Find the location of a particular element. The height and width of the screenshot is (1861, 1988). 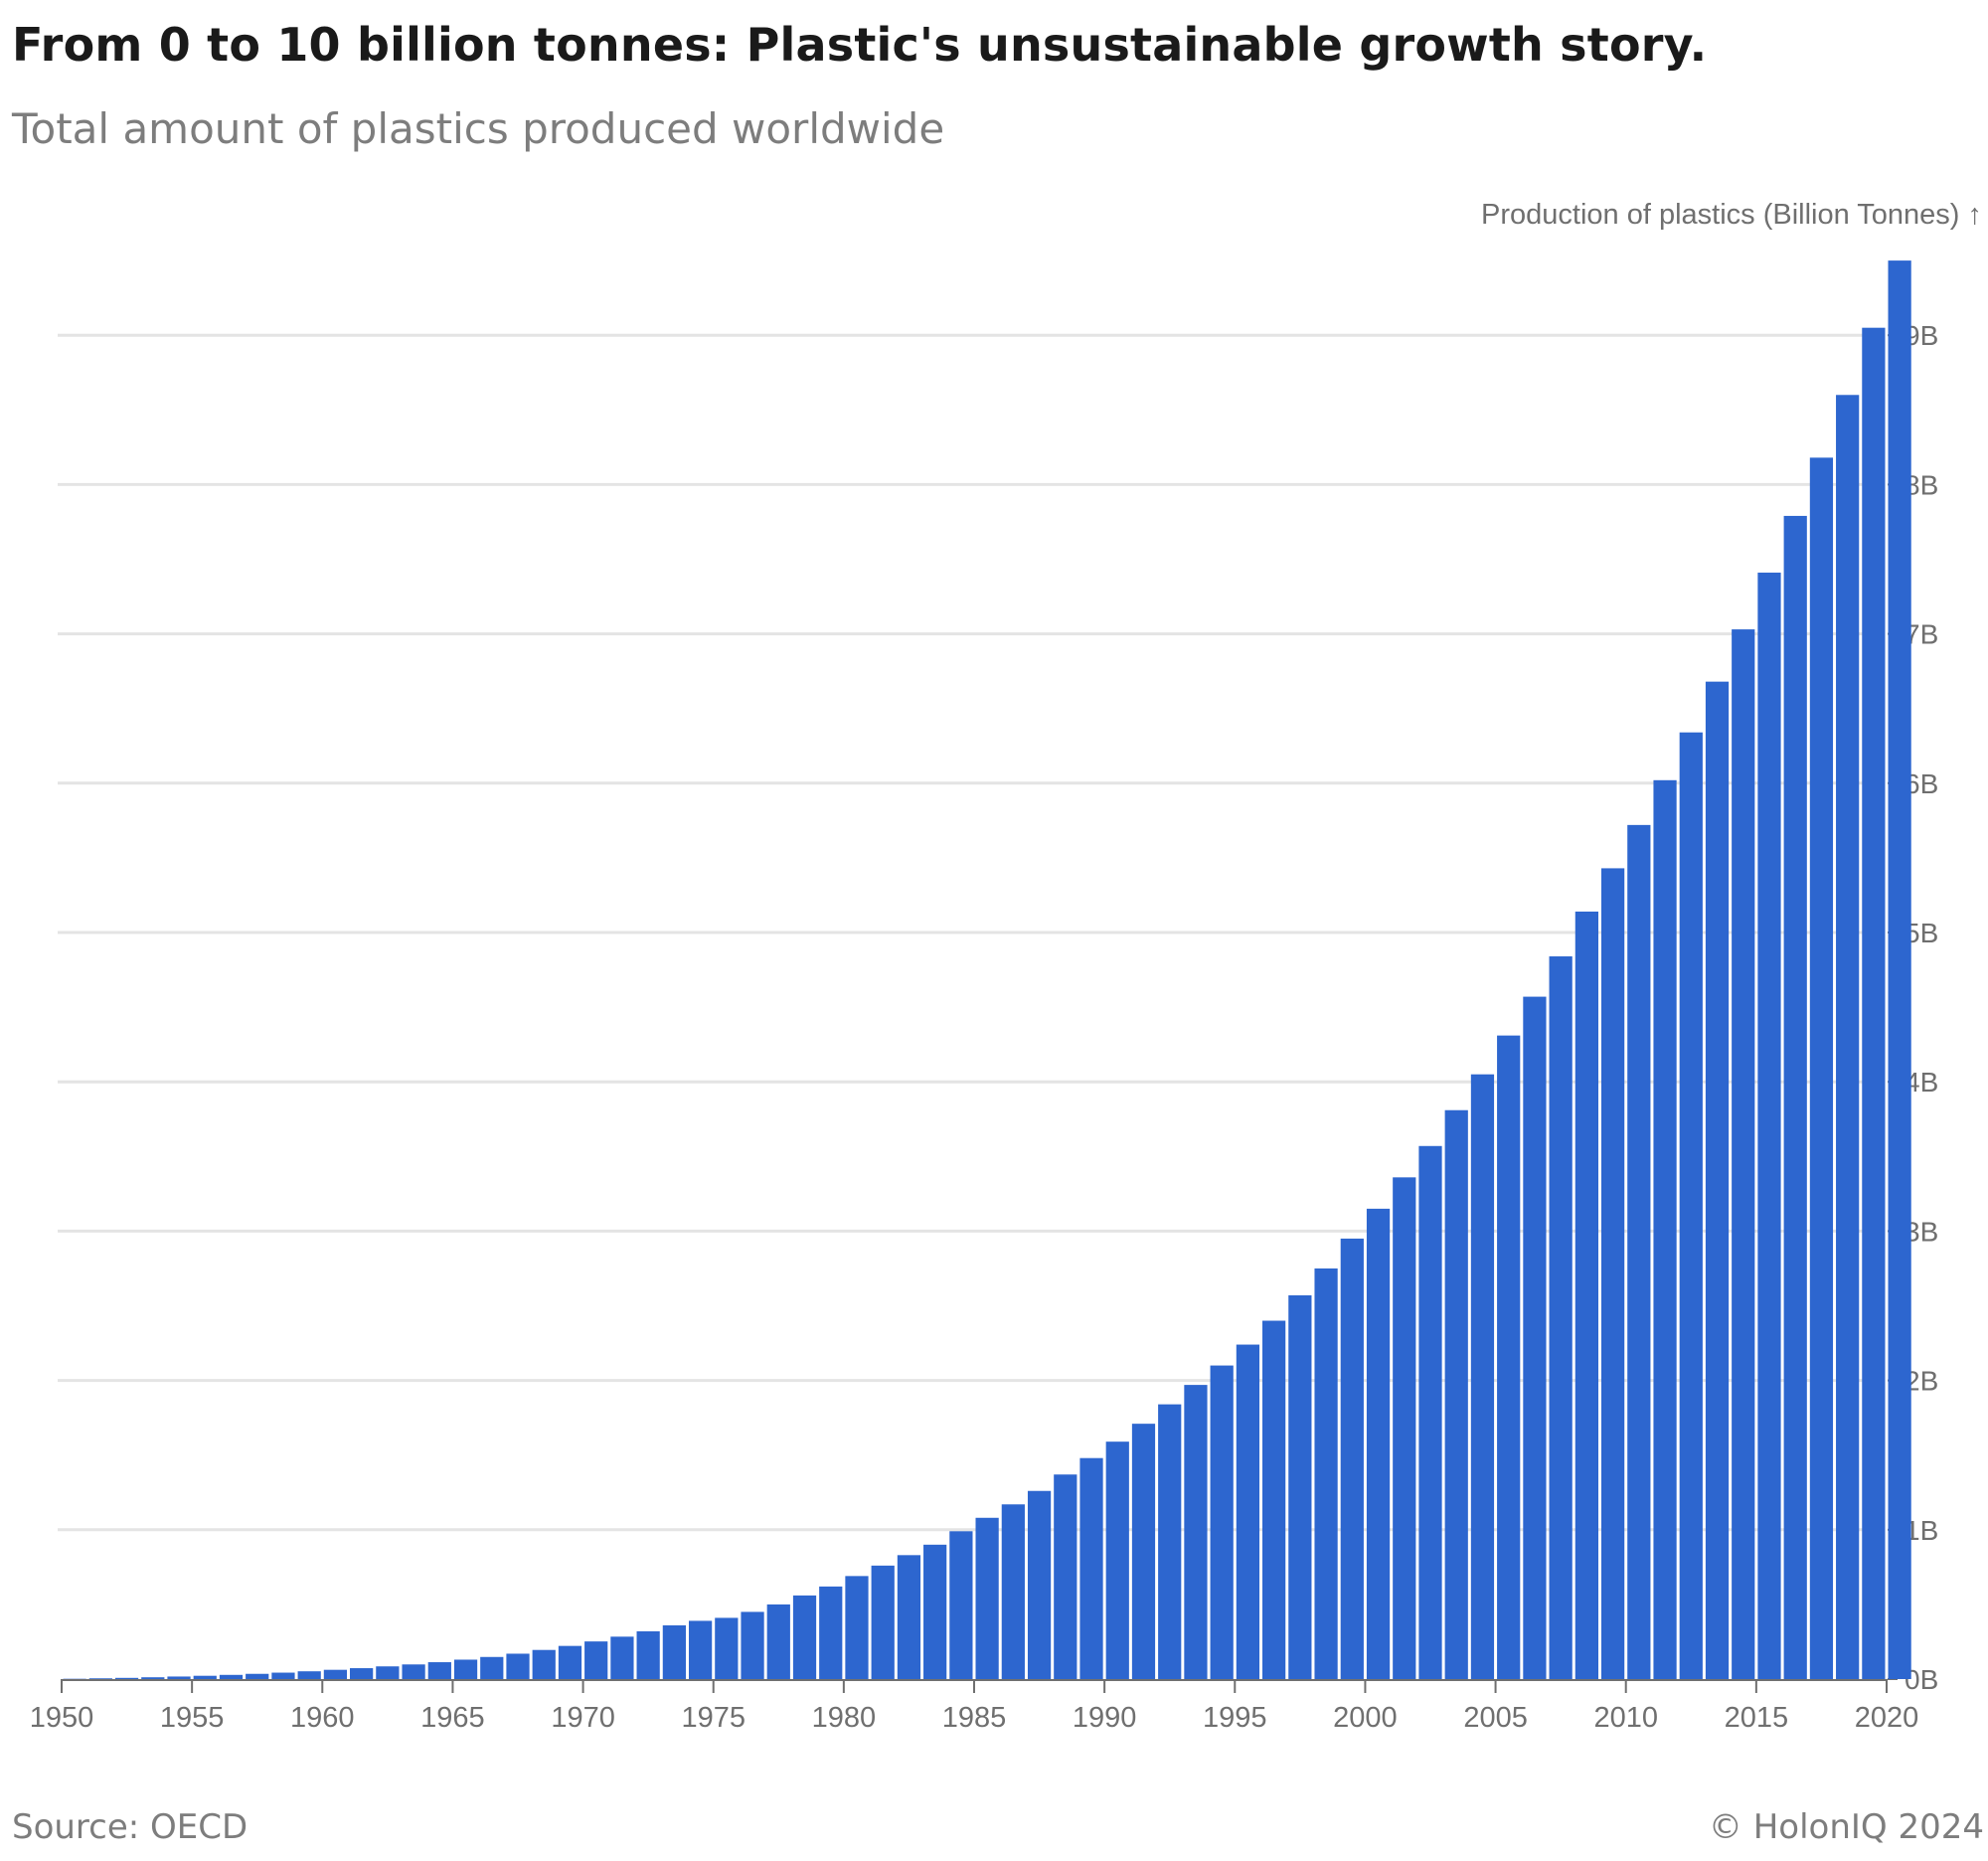

x-tick-label: 2010 is located at coordinates (1625, 1718).